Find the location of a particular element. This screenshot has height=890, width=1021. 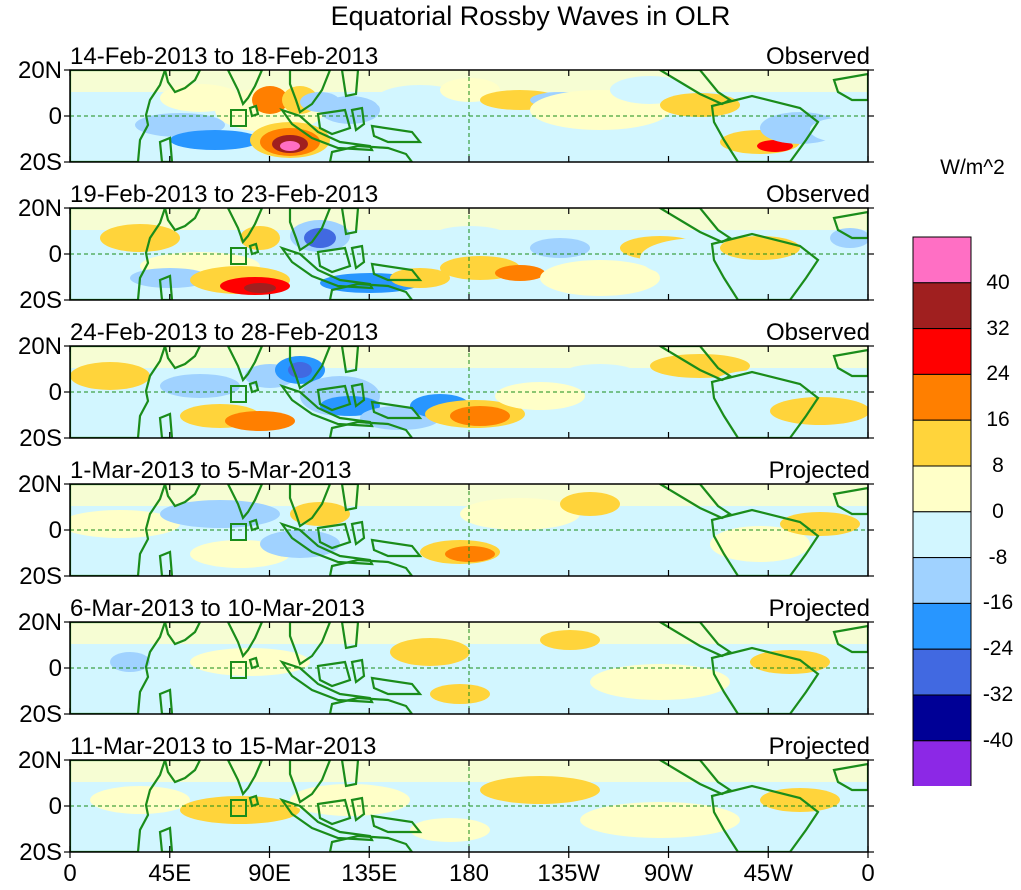

figure-title: Equatorial Rossby Waves in OLR is located at coordinates (530, 16).